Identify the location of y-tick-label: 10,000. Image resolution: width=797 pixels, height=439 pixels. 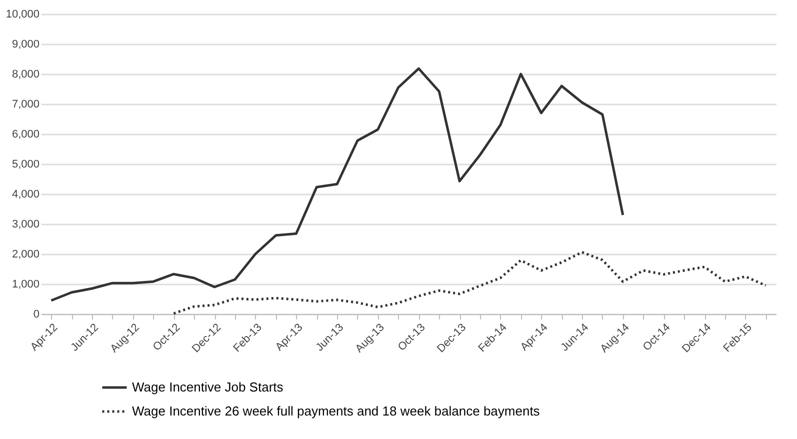
(23, 14).